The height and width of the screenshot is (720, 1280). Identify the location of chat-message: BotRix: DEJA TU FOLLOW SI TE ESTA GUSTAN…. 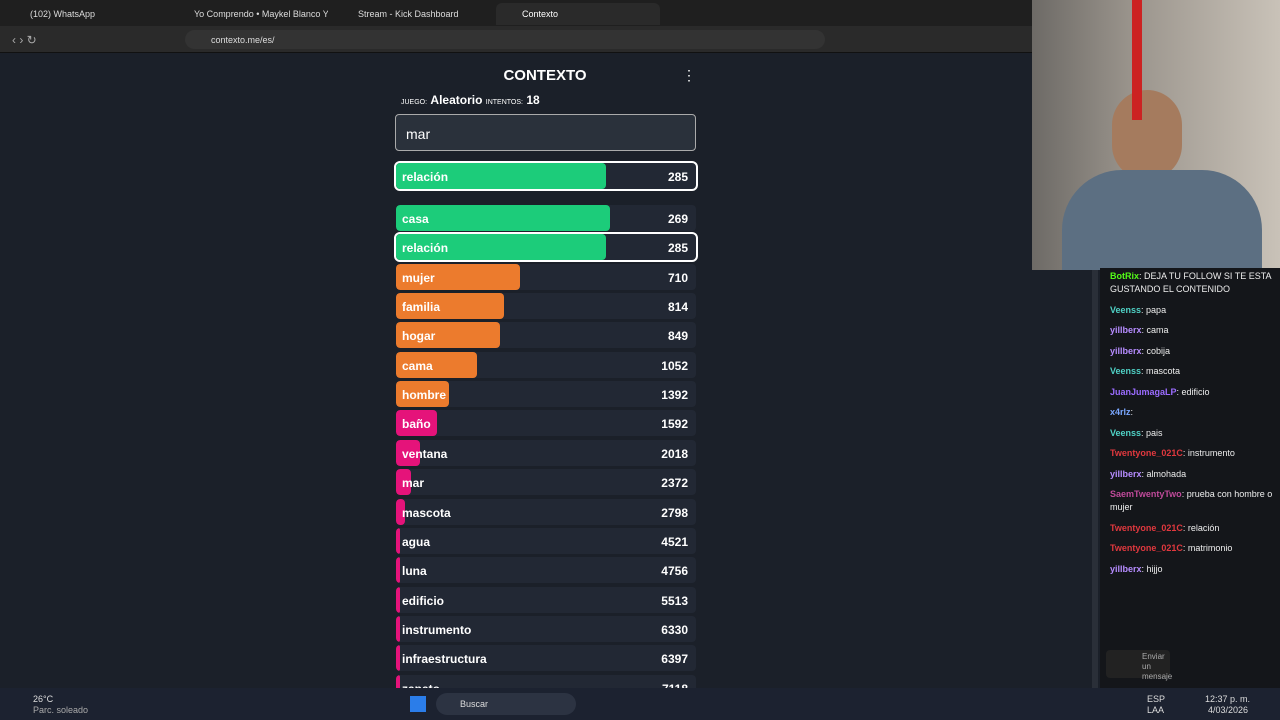
(1193, 283).